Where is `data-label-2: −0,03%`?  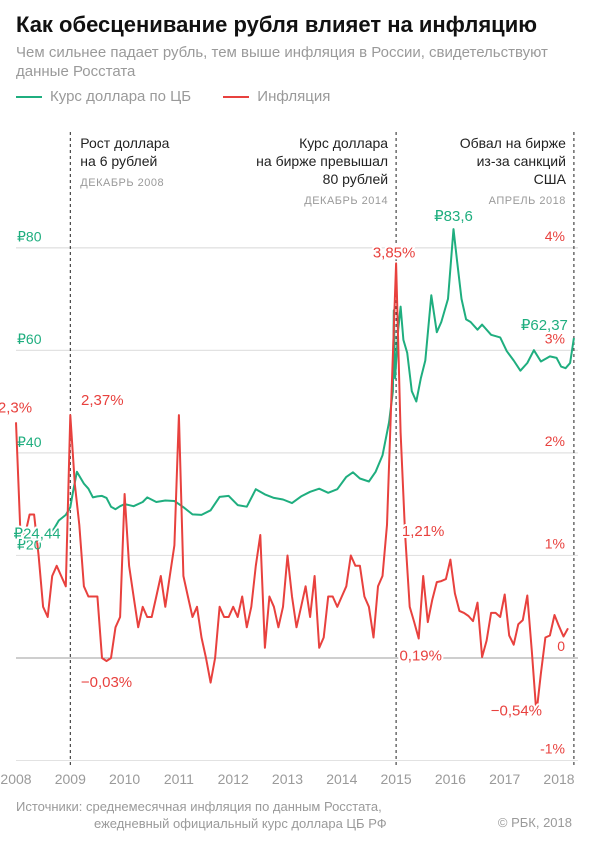 data-label-2: −0,03% is located at coordinates (106, 682).